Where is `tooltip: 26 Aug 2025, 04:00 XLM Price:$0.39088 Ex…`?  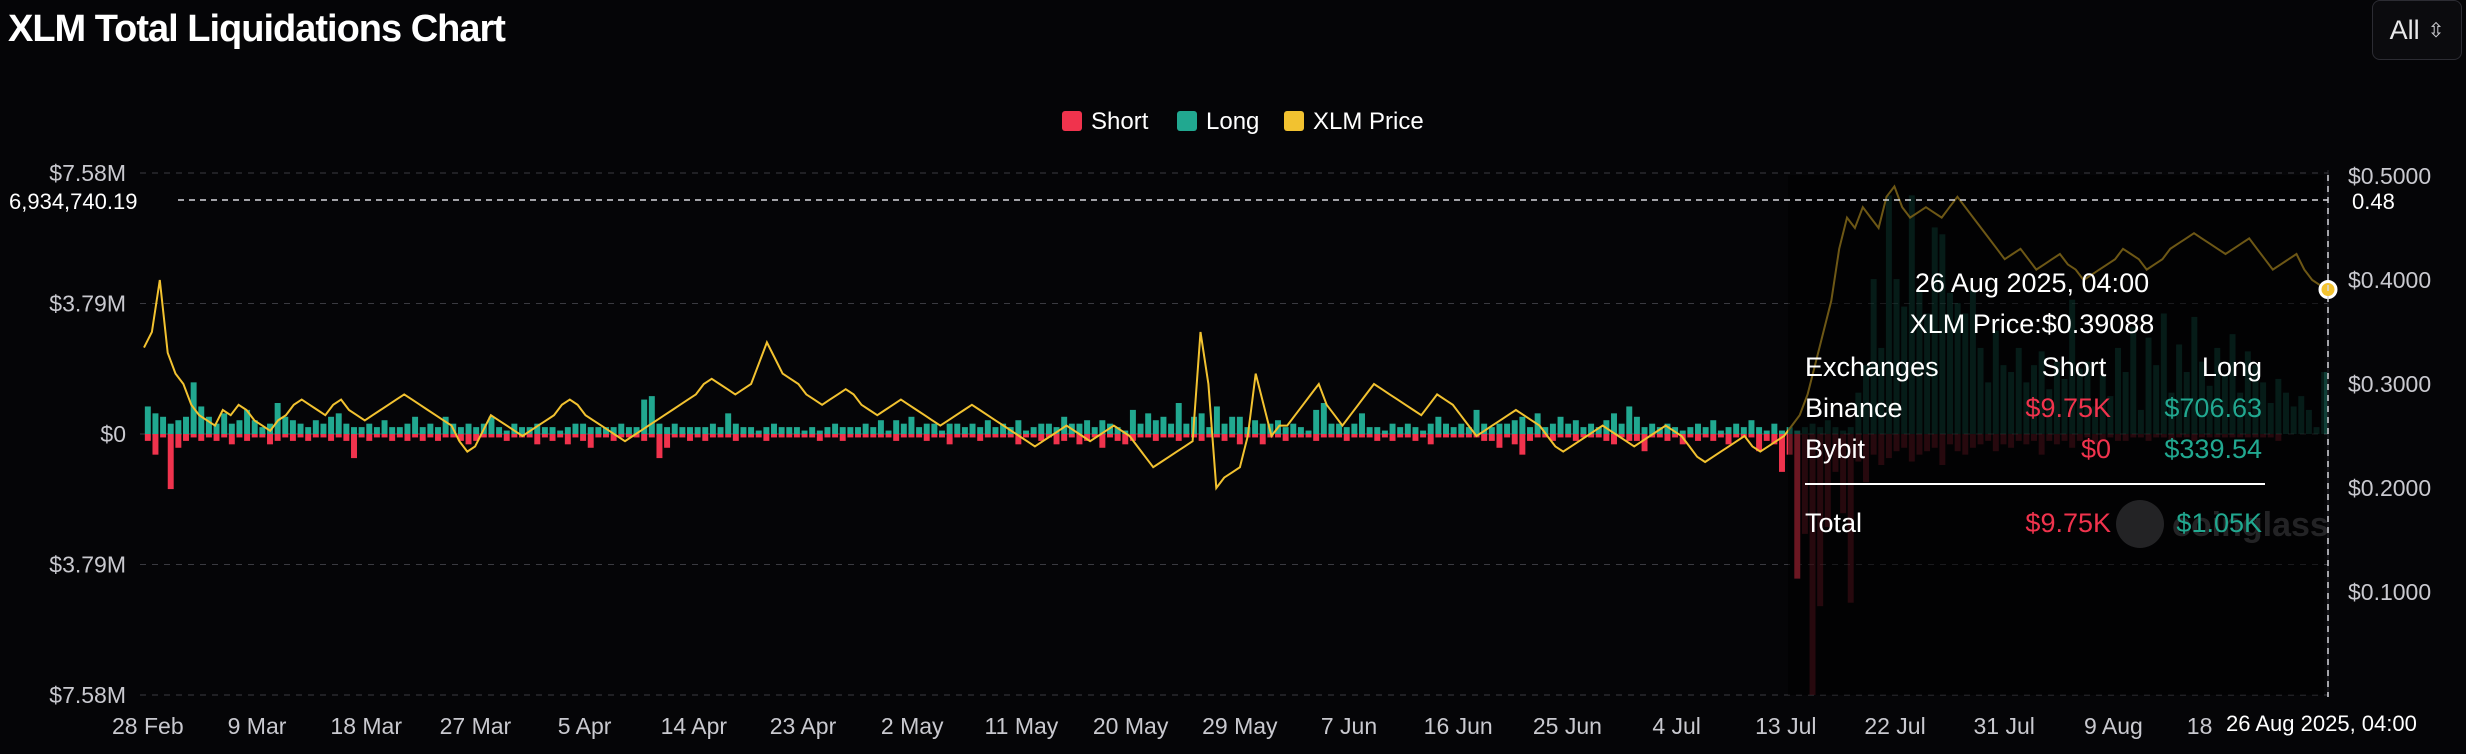 tooltip: 26 Aug 2025, 04:00 XLM Price:$0.39088 Ex… is located at coordinates (2035, 403).